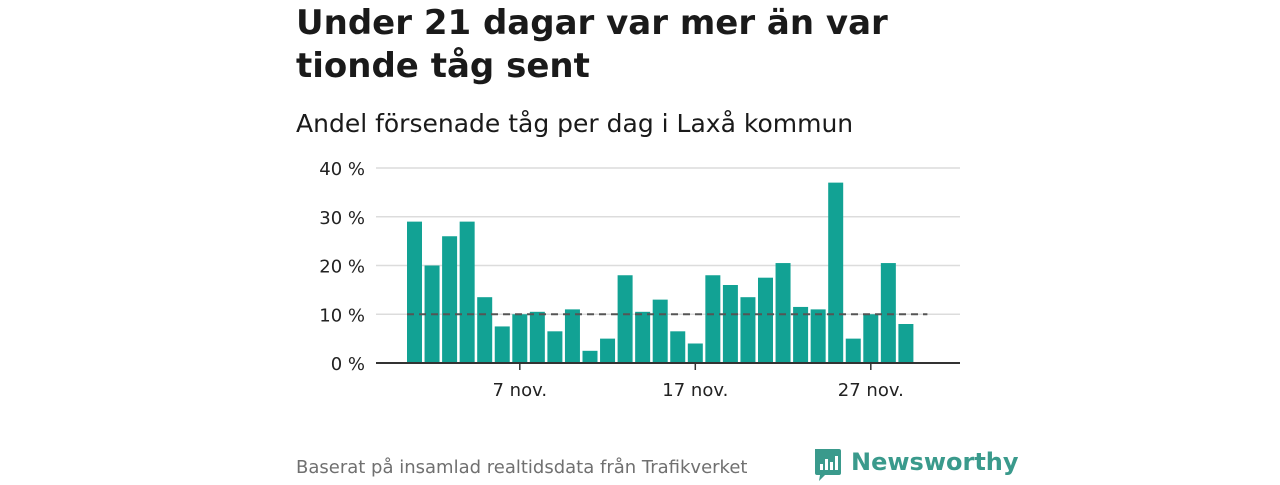 The height and width of the screenshot is (485, 1280). What do you see at coordinates (342, 267) in the screenshot?
I see `y-tick-label: 20 %` at bounding box center [342, 267].